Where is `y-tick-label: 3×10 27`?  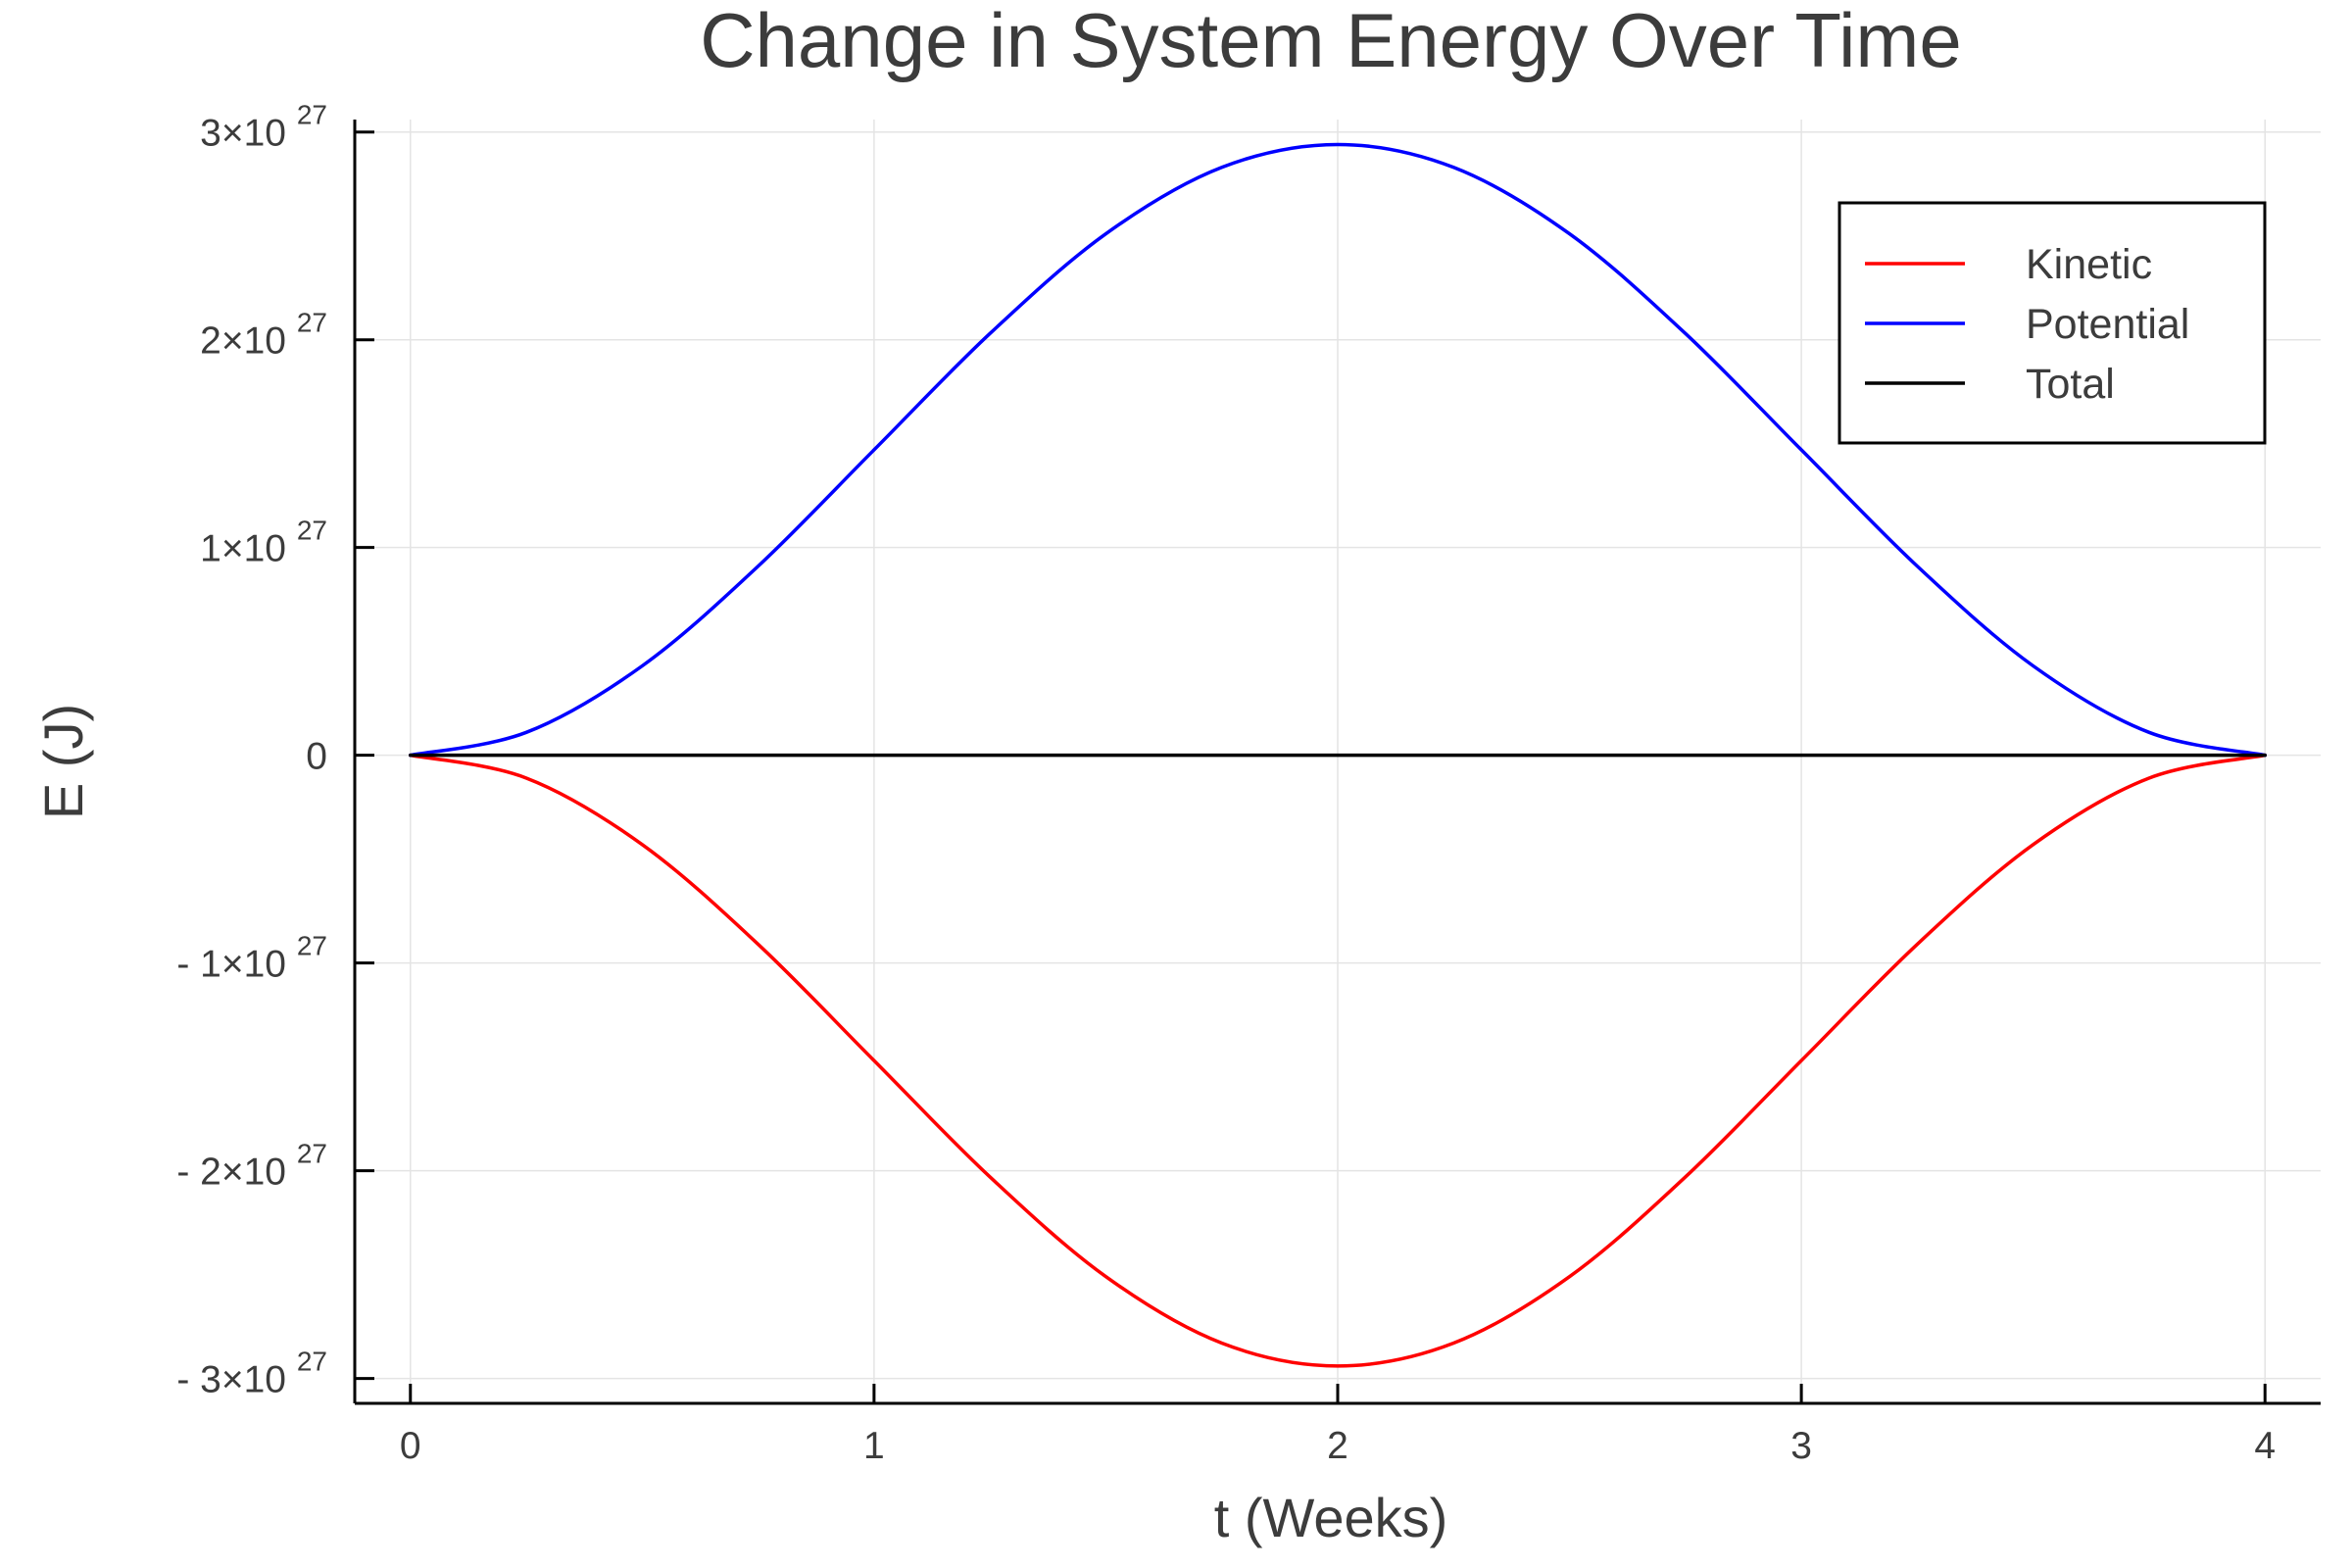
y-tick-label: 3×10 27 is located at coordinates (263, 127).